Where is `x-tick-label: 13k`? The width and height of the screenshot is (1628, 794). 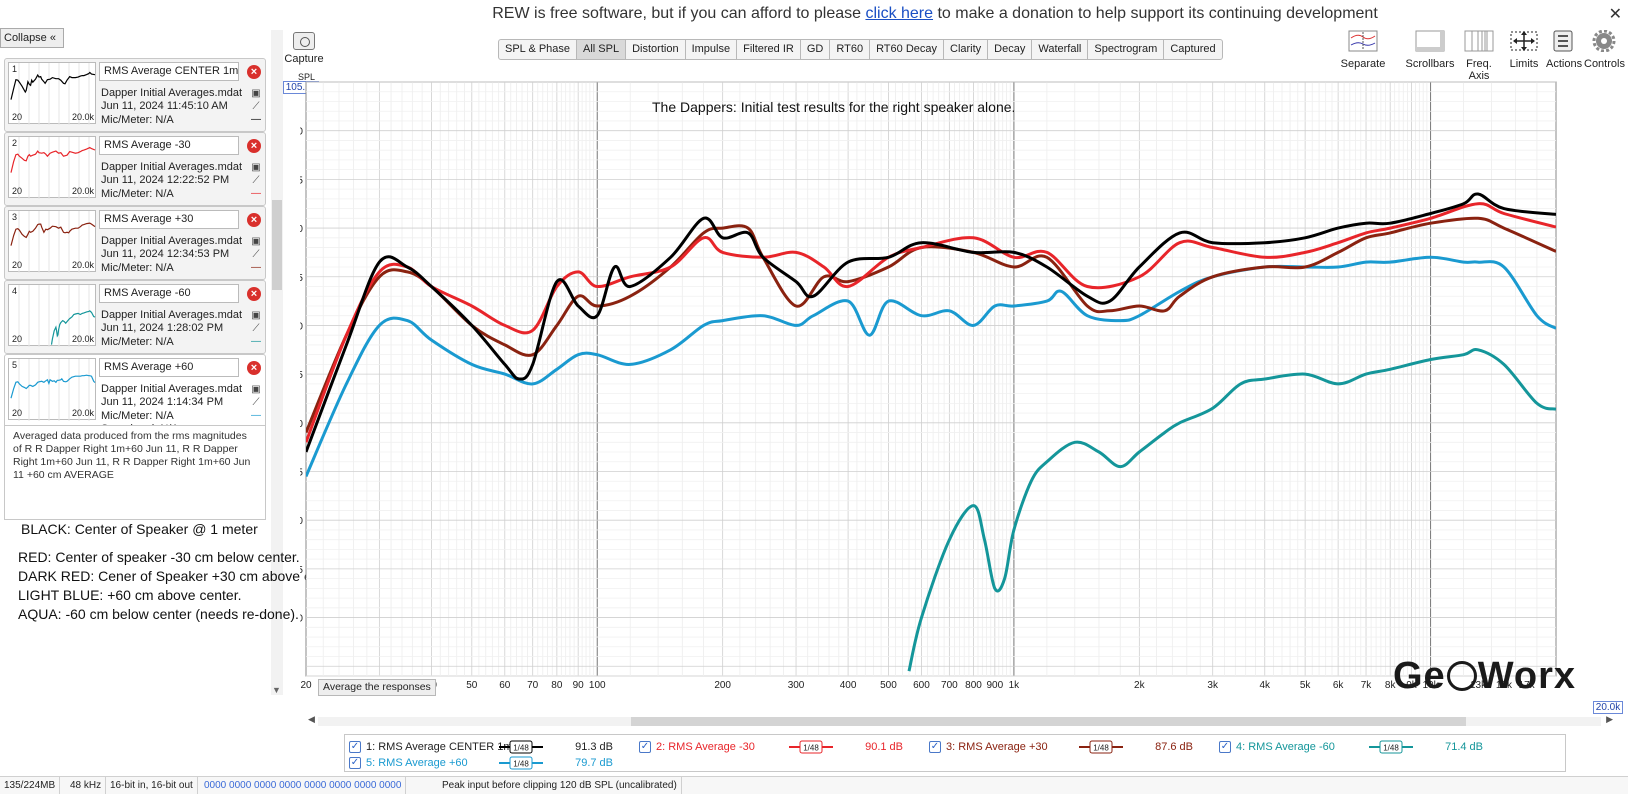
x-tick-label: 13k is located at coordinates (1478, 685).